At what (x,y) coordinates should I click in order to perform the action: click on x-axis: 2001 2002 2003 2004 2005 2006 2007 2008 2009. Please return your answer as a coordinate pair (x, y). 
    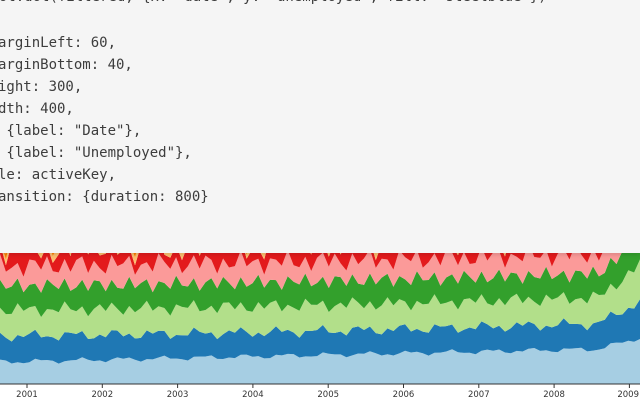
    Looking at the image, I should click on (320, 391).